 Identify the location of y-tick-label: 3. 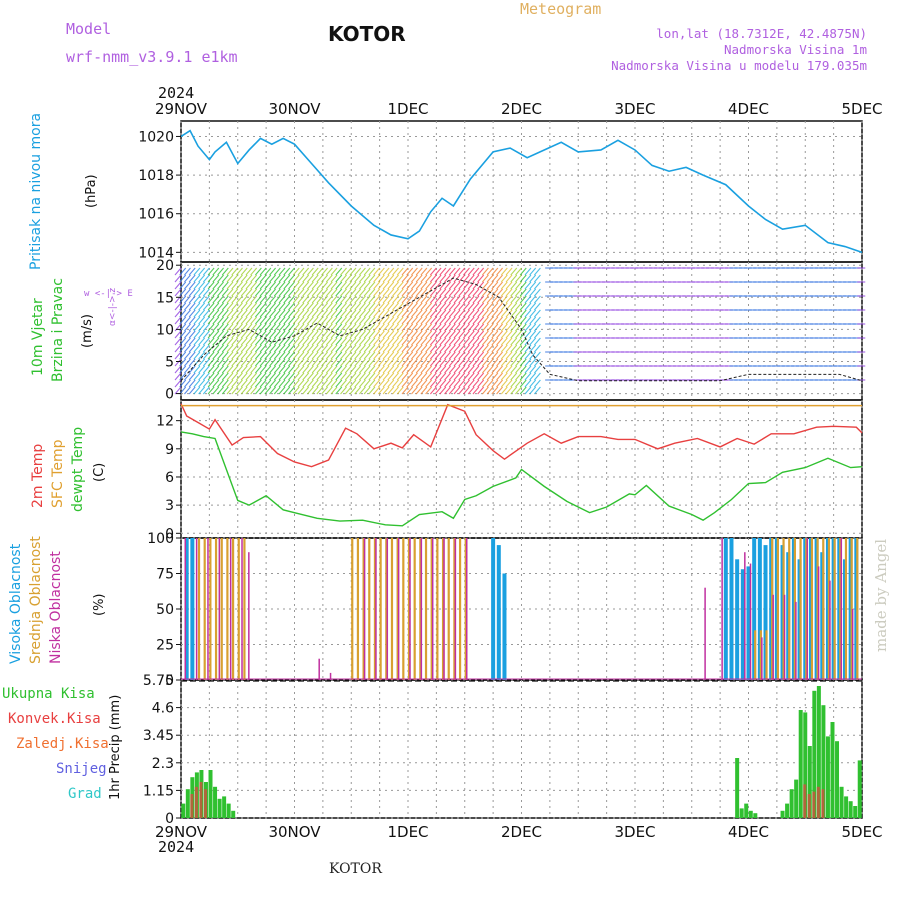
(169, 506).